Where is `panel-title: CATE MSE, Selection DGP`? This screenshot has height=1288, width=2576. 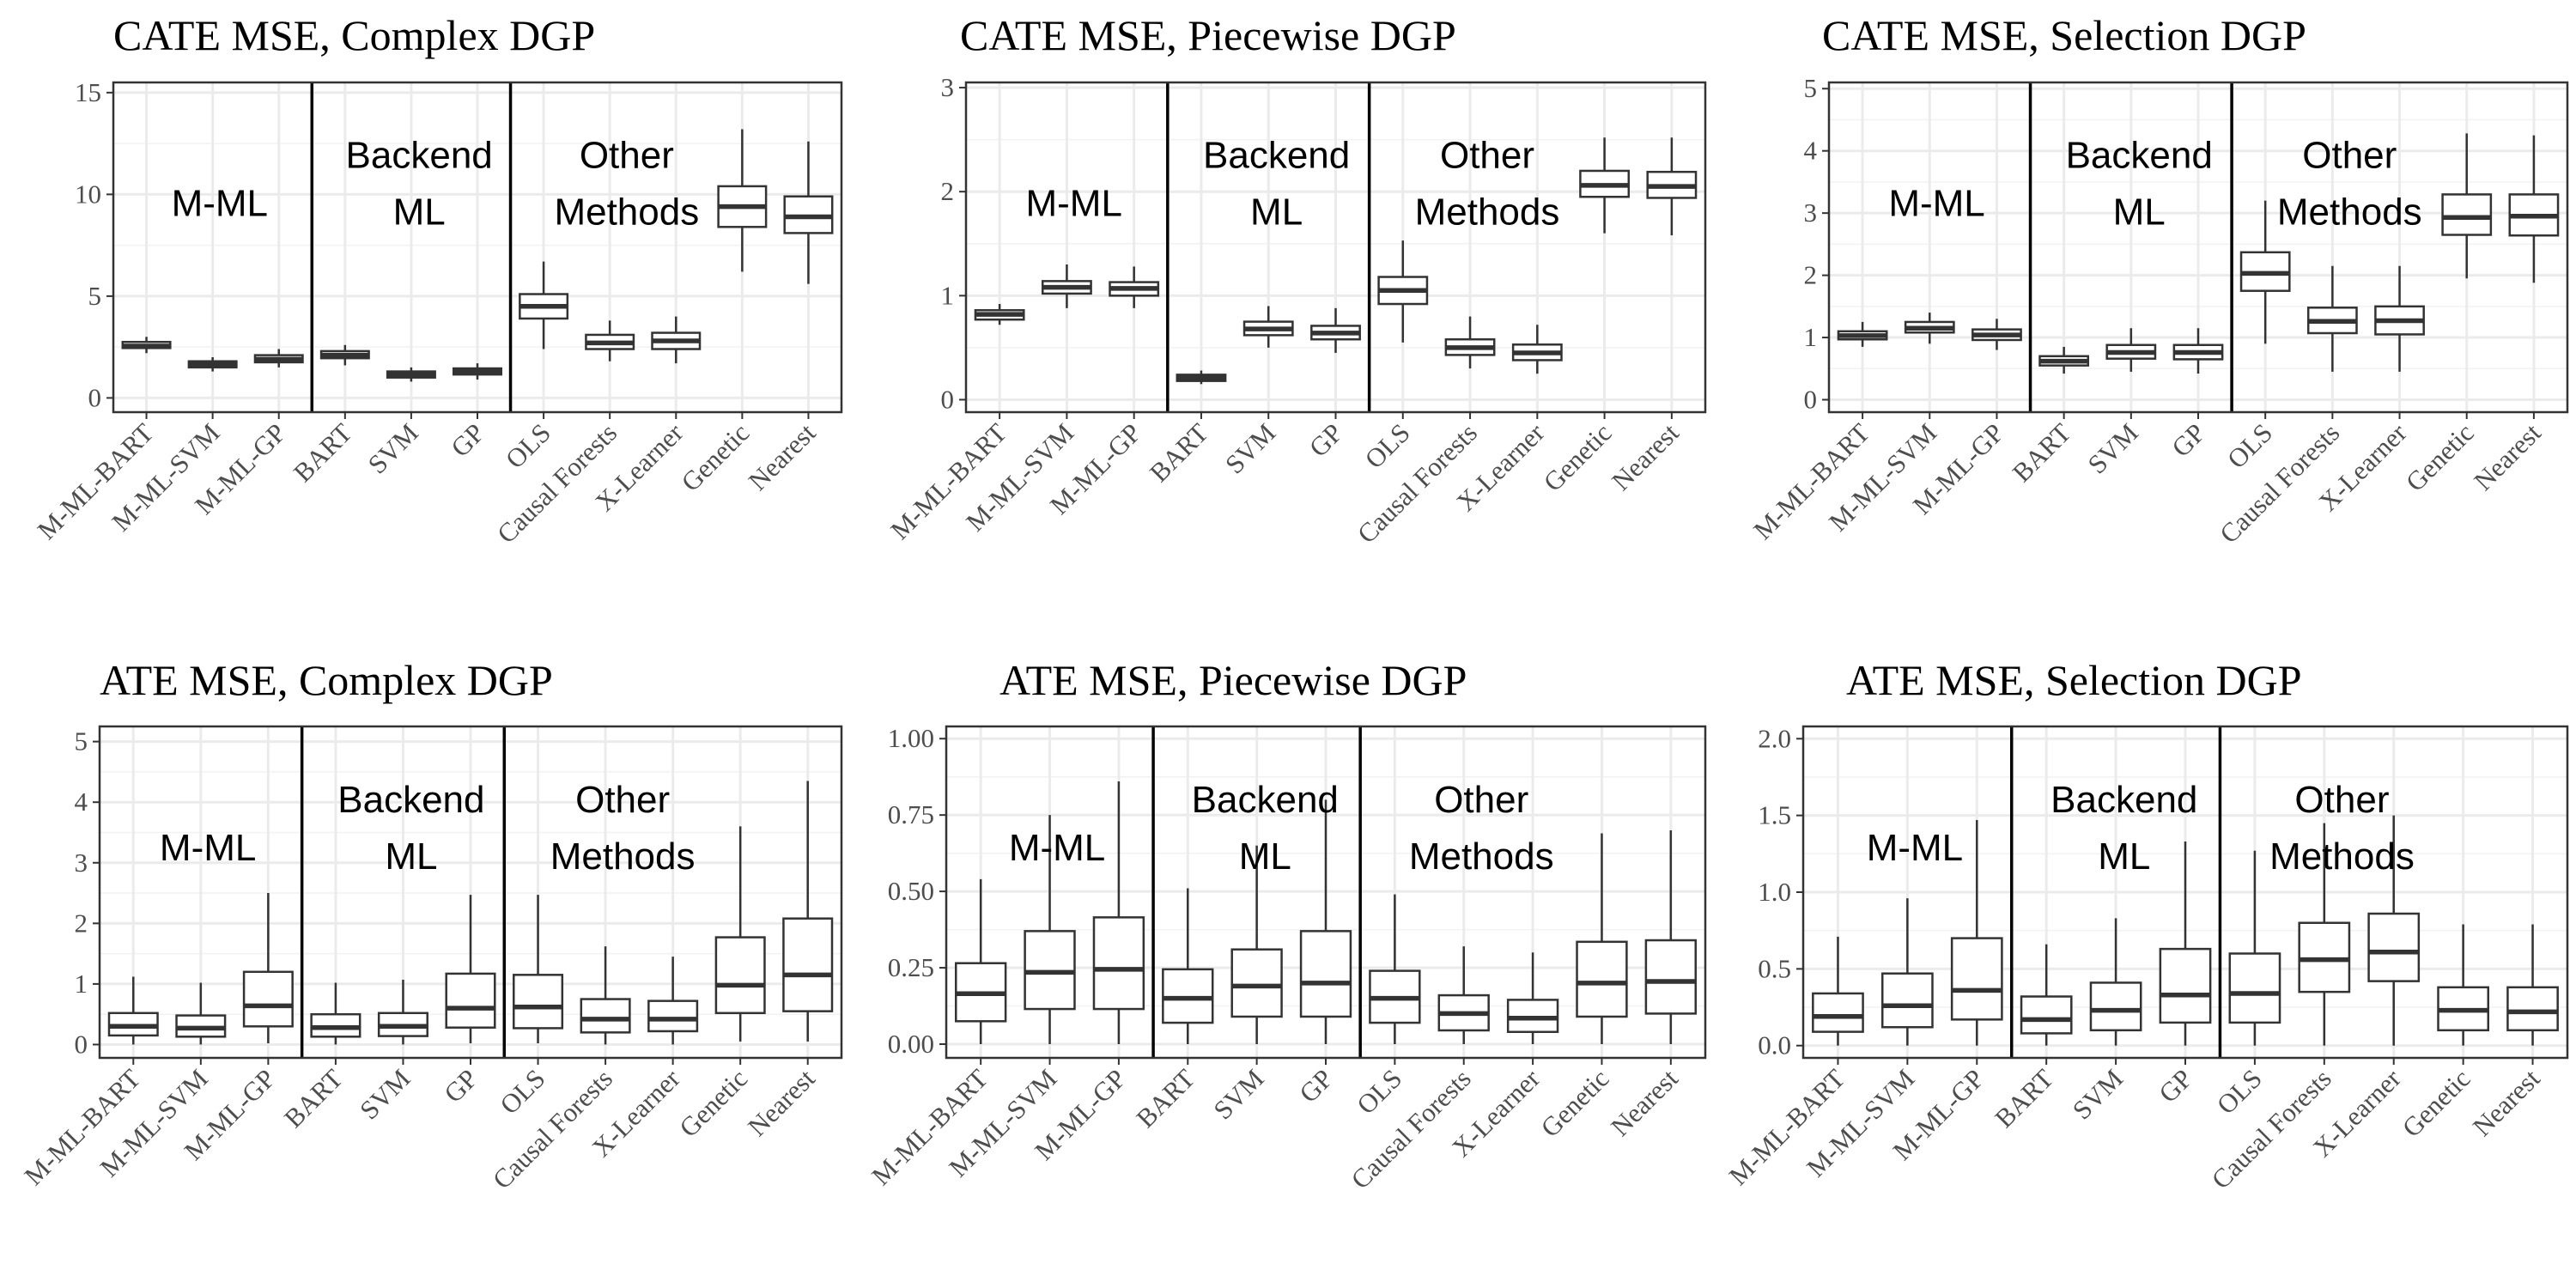
panel-title: CATE MSE, Selection DGP is located at coordinates (2064, 35).